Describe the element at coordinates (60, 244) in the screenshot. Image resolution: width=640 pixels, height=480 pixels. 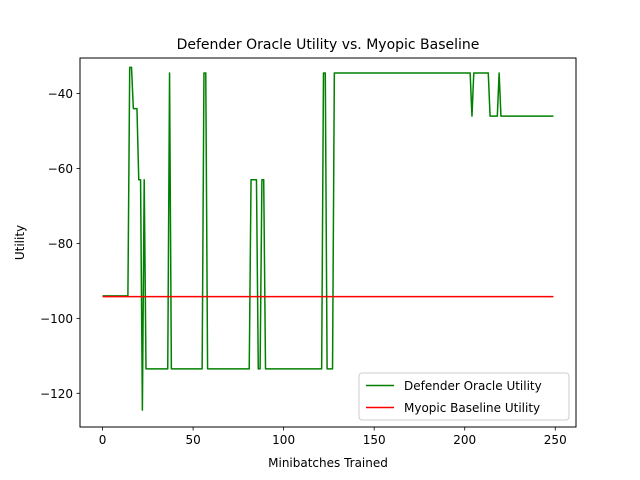
I see `y-tick-label: −80` at that location.